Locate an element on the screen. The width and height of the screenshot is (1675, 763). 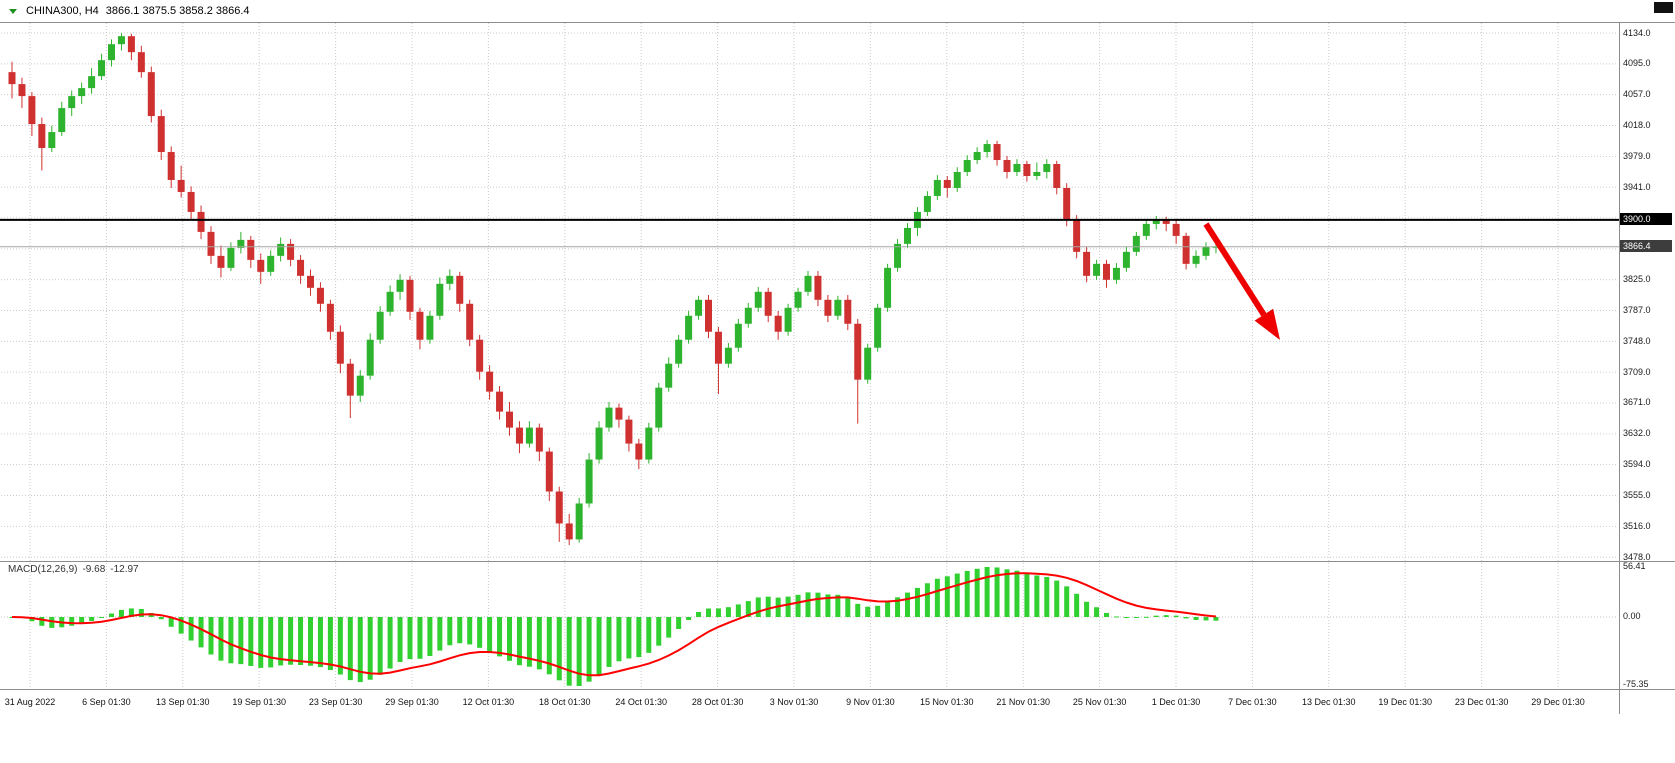
time-label: 23 Dec 01:30 is located at coordinates (1481, 702).